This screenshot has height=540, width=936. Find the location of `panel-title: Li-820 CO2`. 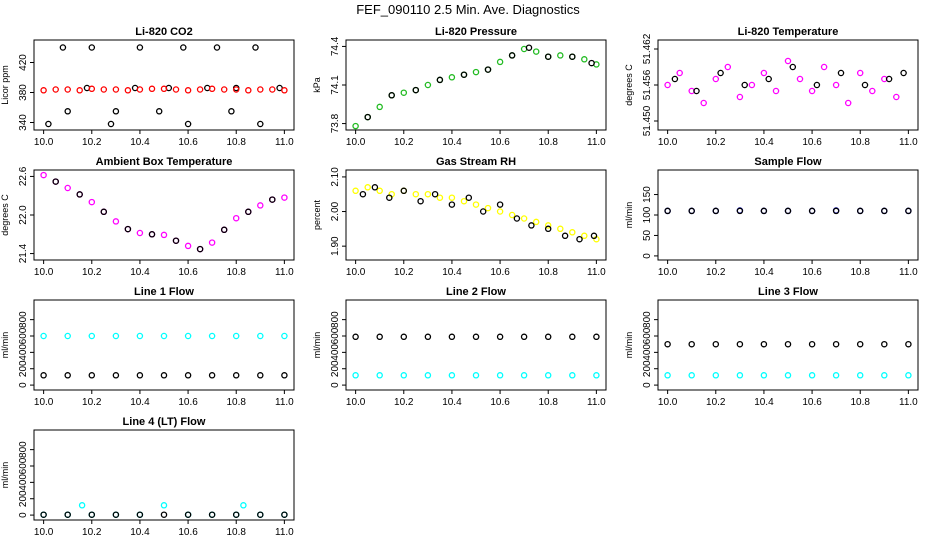

panel-title: Li-820 CO2 is located at coordinates (163, 32).